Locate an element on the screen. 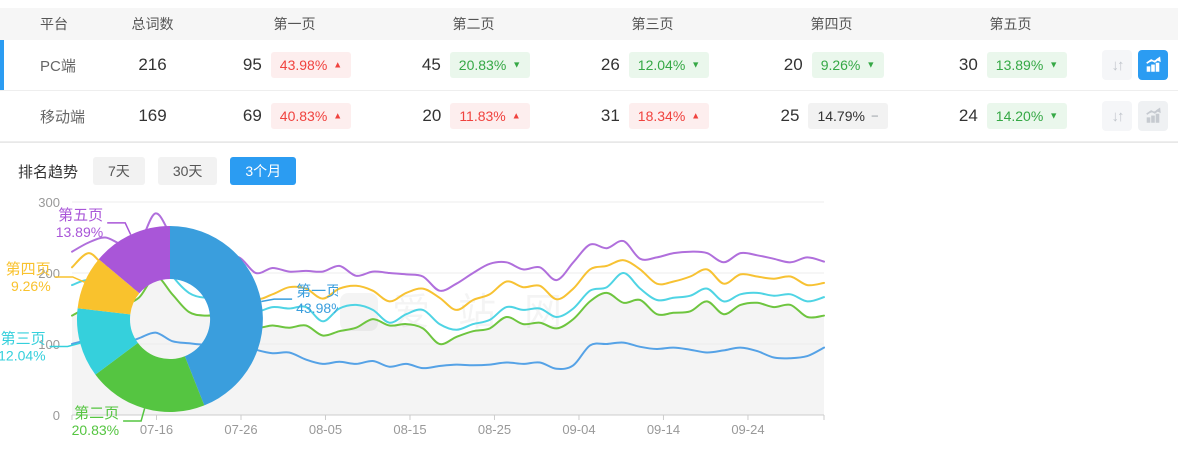 The image size is (1178, 463). change-badge: 13.89% ▼ is located at coordinates (1027, 65).